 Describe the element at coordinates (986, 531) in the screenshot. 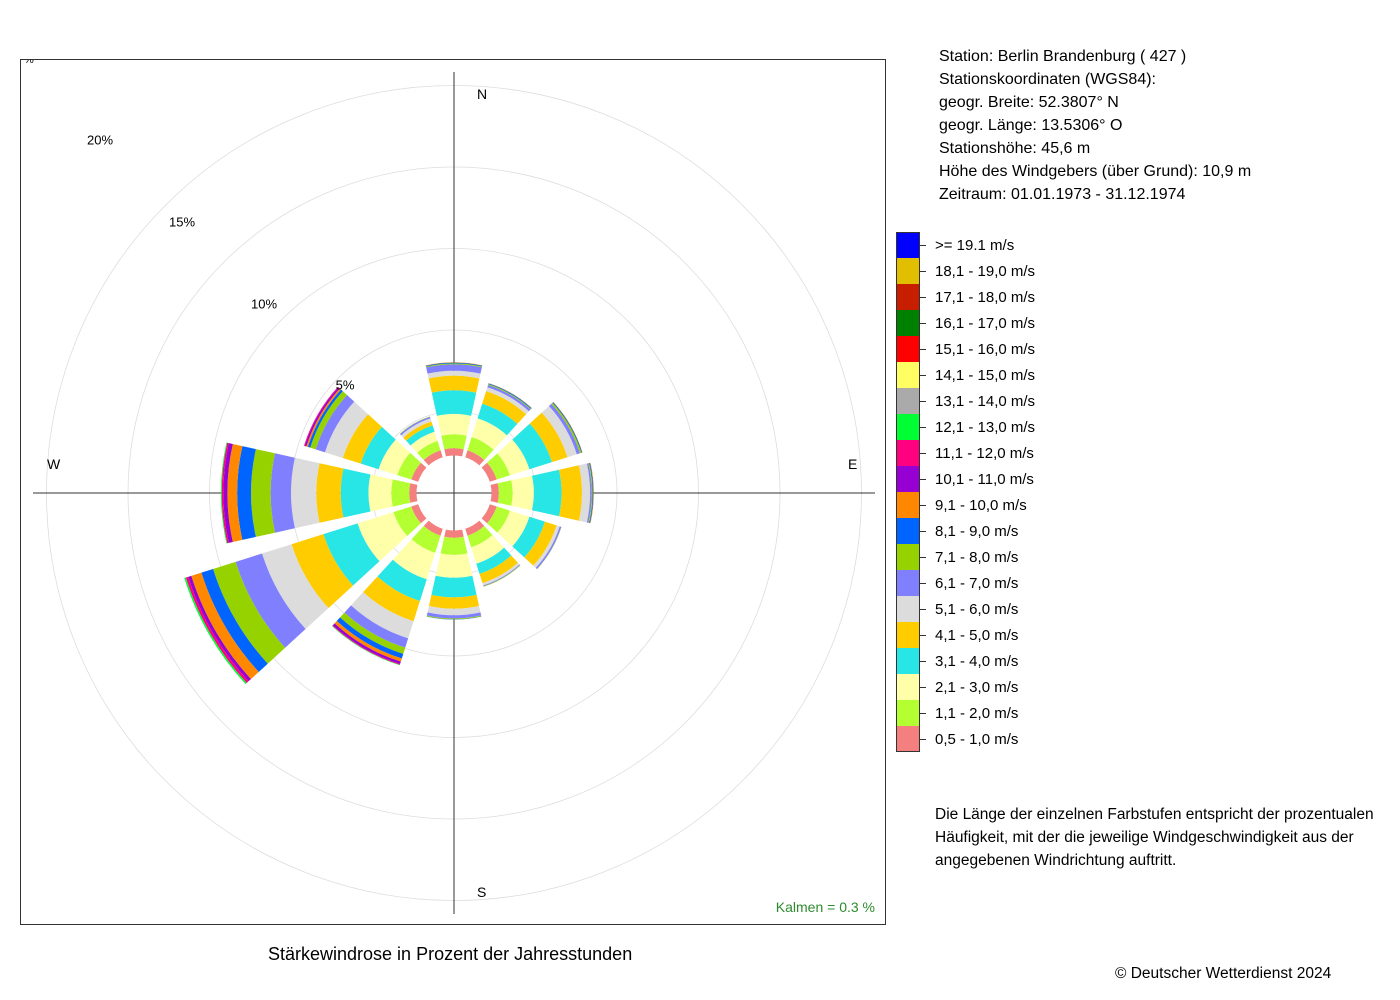

I see `legend-entry-8: 8,1 - 9,0 m/s` at that location.